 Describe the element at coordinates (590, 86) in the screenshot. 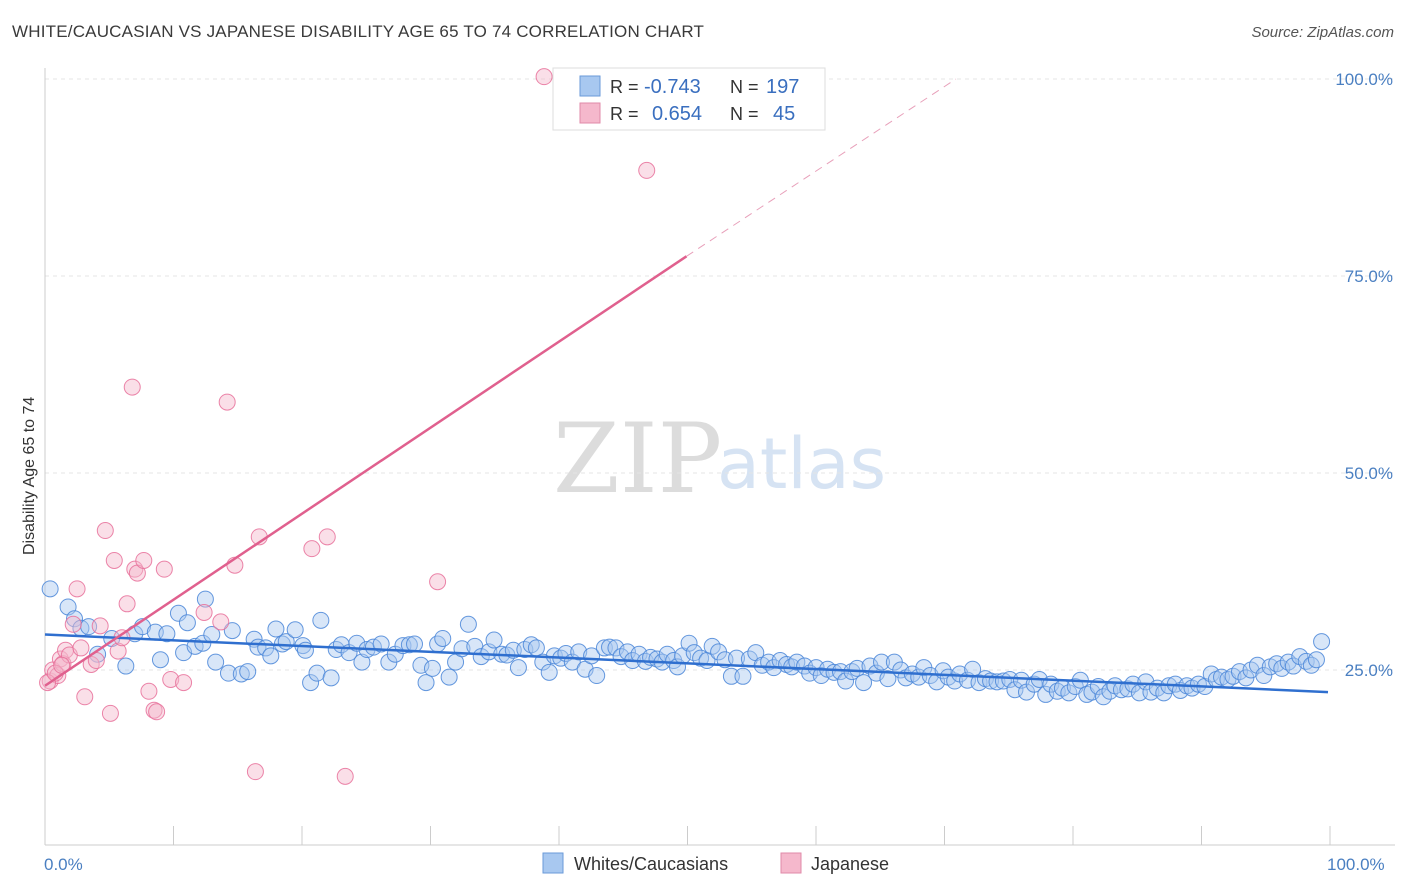

I see `stats-legend-swatch-white` at that location.